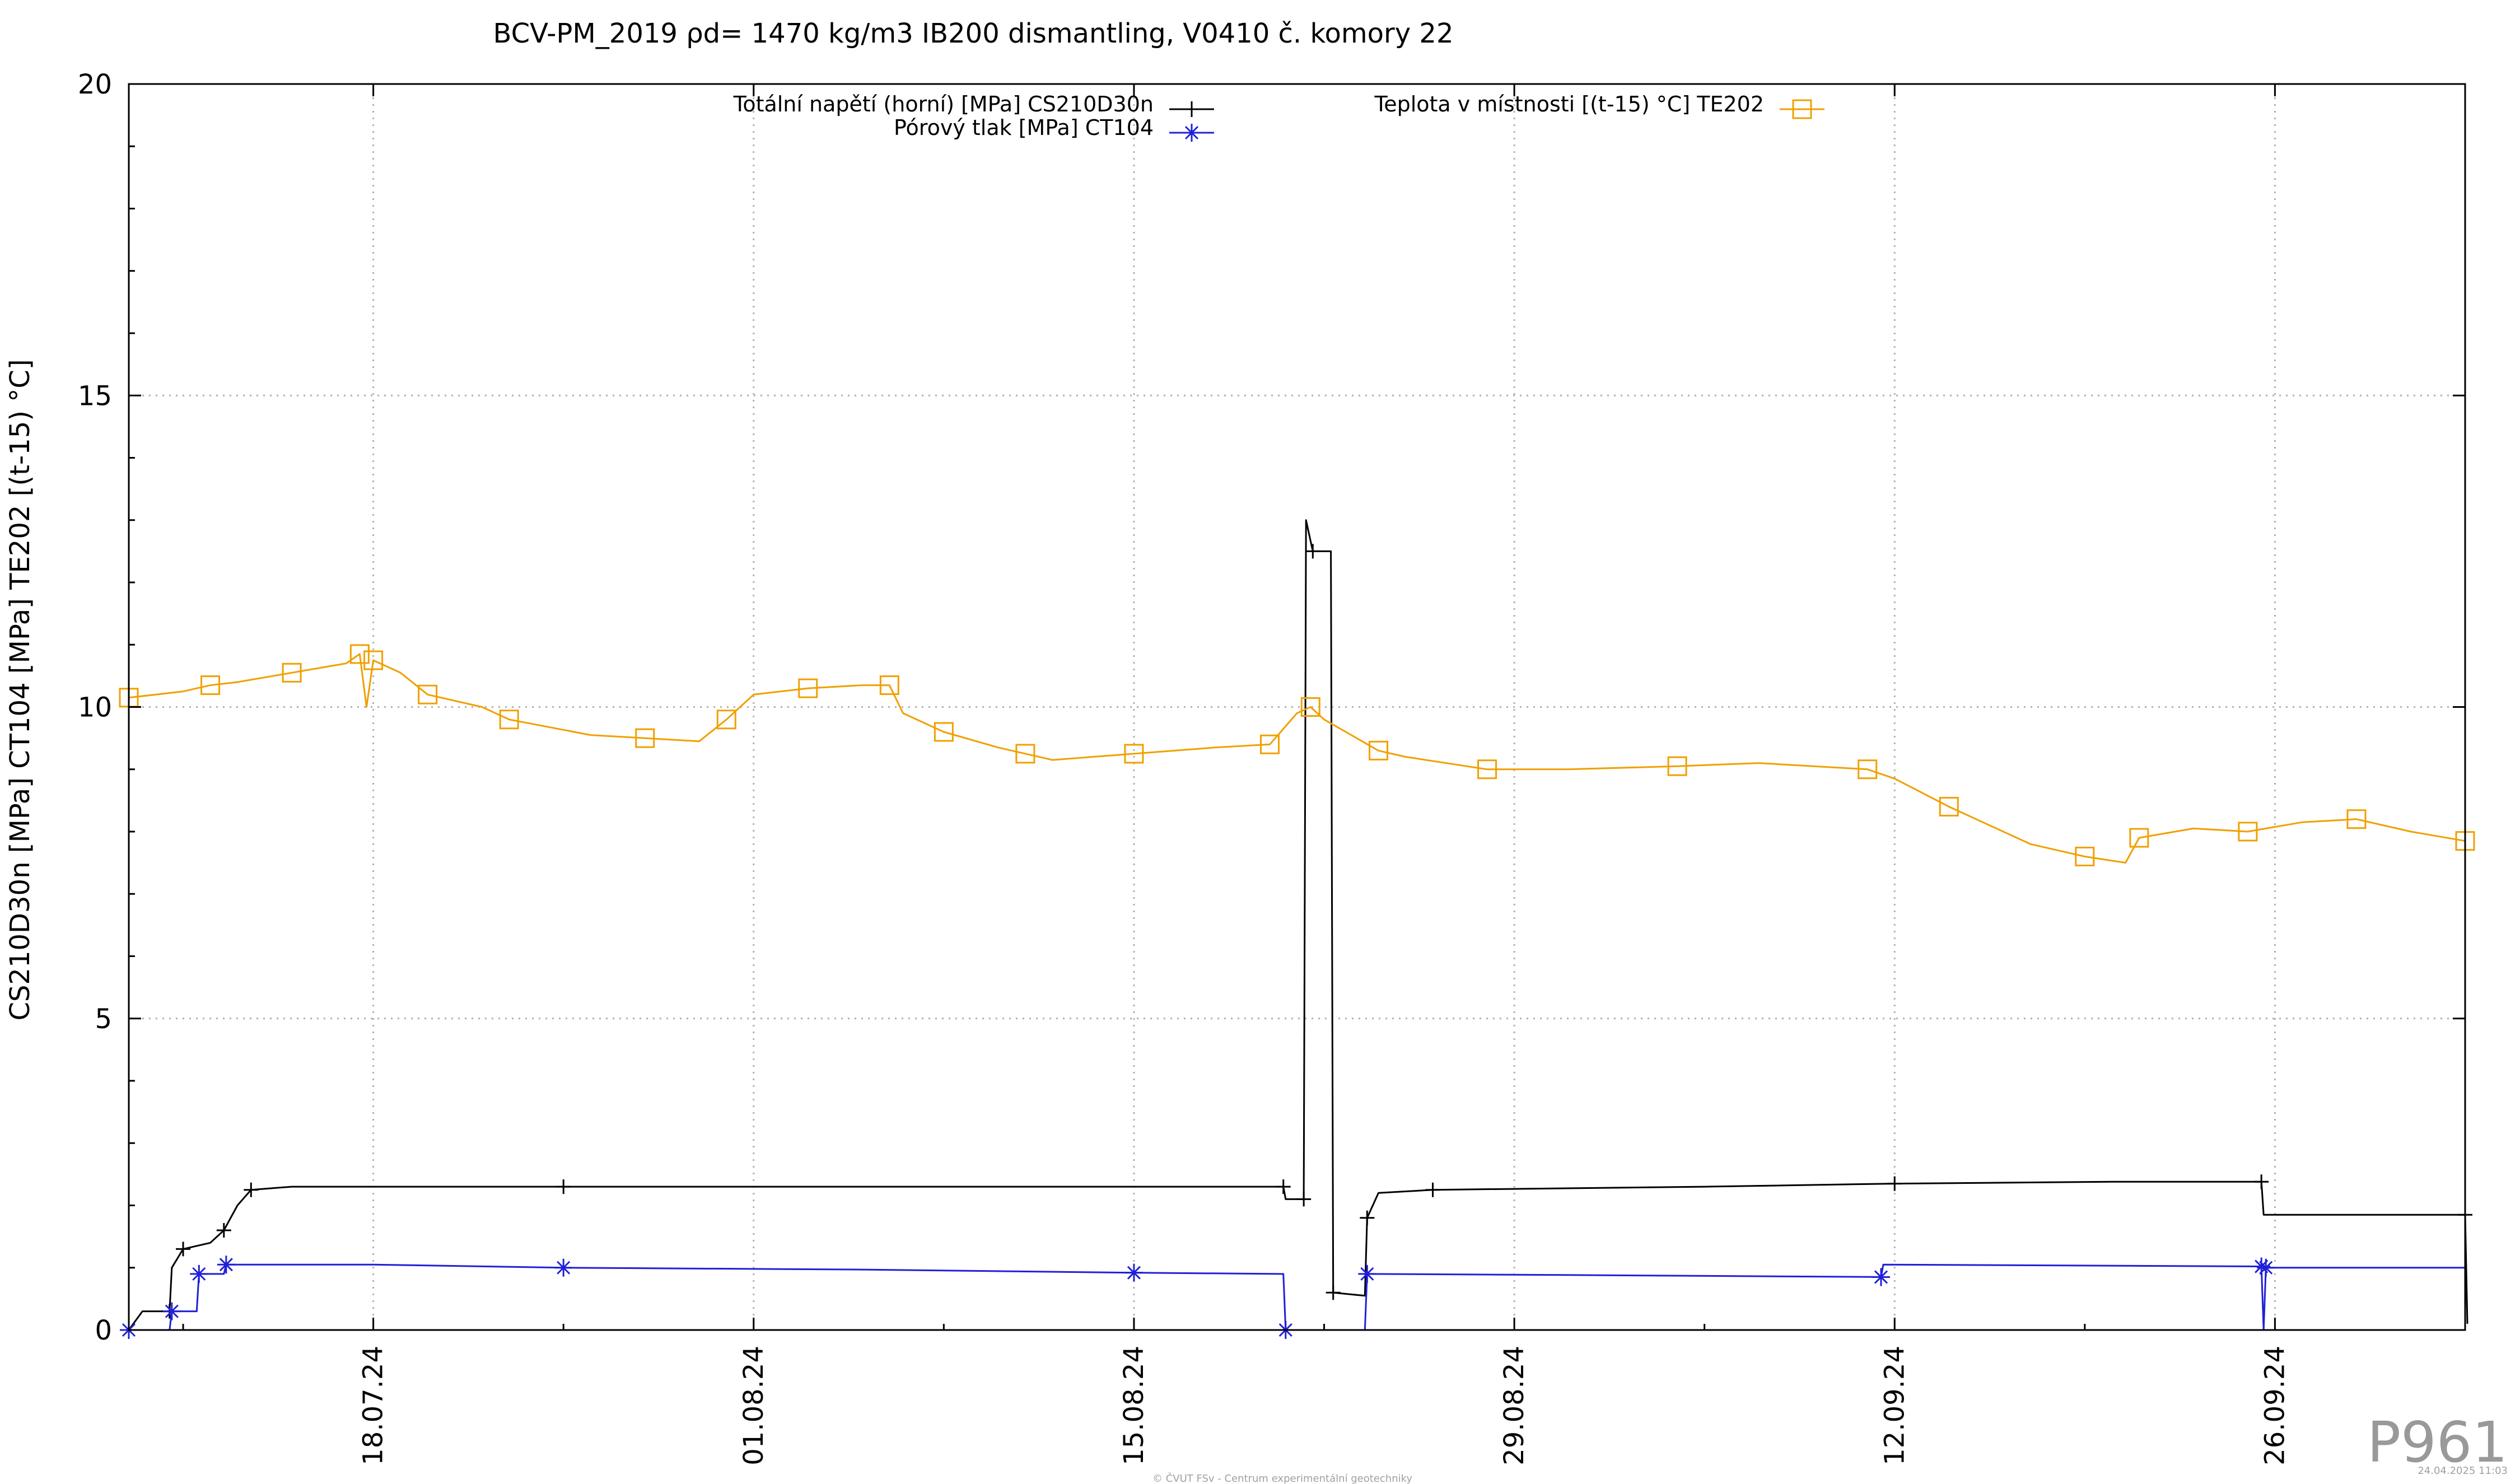  Describe the element at coordinates (1192, 109) in the screenshot. I see `legend-marker-total-stress` at that location.